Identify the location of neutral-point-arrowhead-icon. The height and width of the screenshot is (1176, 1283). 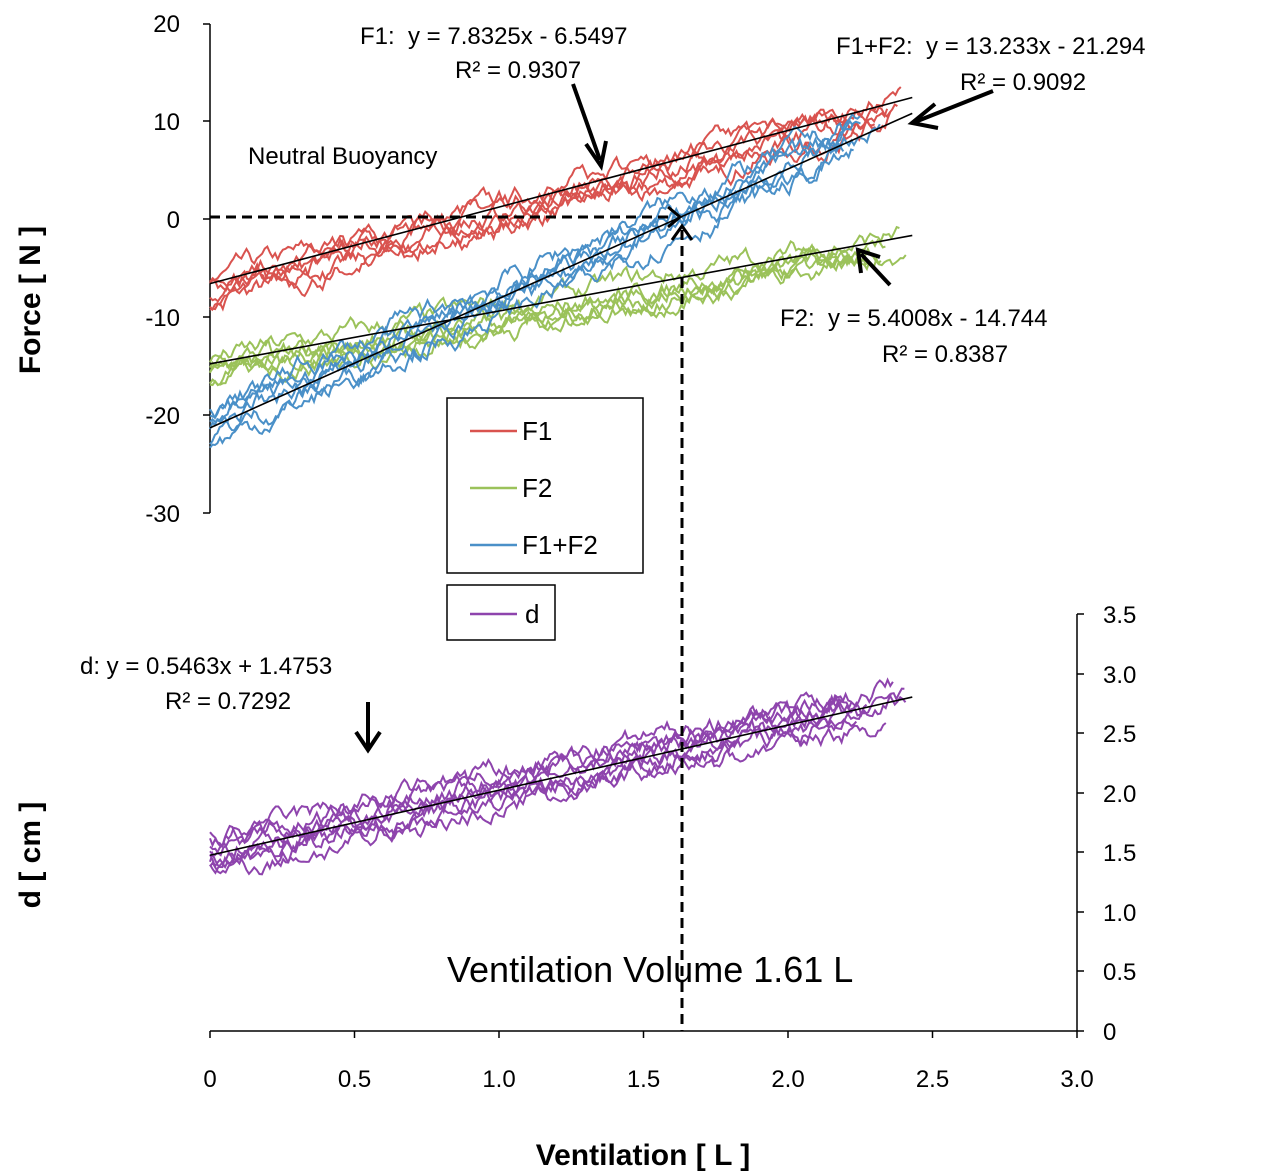
(680, 223).